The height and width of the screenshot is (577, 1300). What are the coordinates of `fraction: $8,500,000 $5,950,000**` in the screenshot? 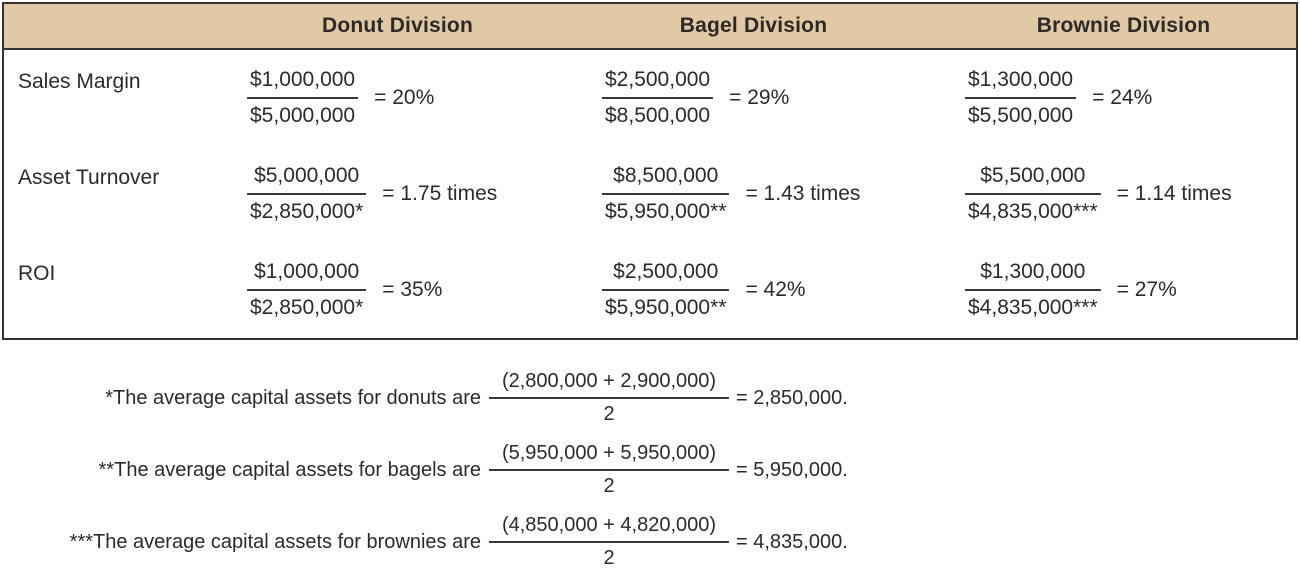 It's located at (666, 194).